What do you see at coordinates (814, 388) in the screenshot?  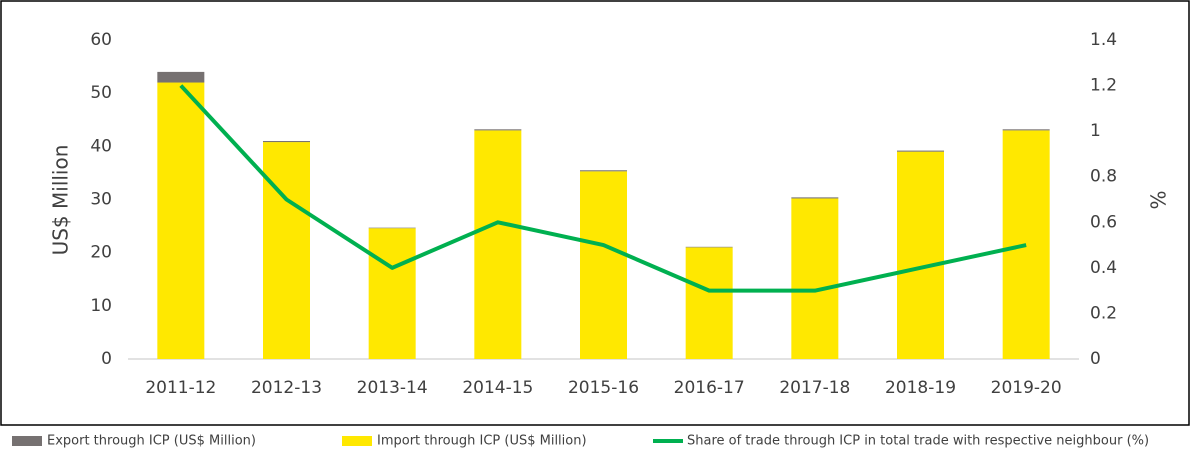 I see `x-tick-label: 2017-18` at bounding box center [814, 388].